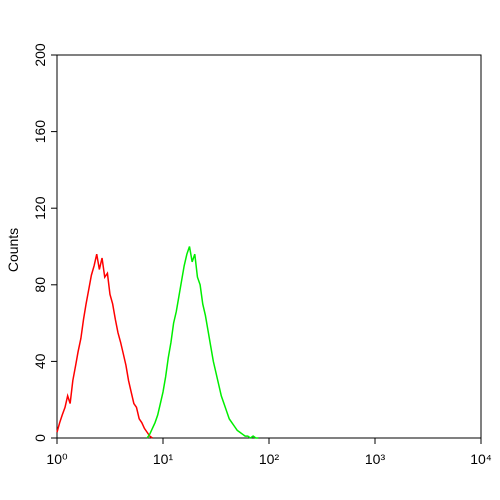  What do you see at coordinates (40, 438) in the screenshot?
I see `y-tick-label: 0` at bounding box center [40, 438].